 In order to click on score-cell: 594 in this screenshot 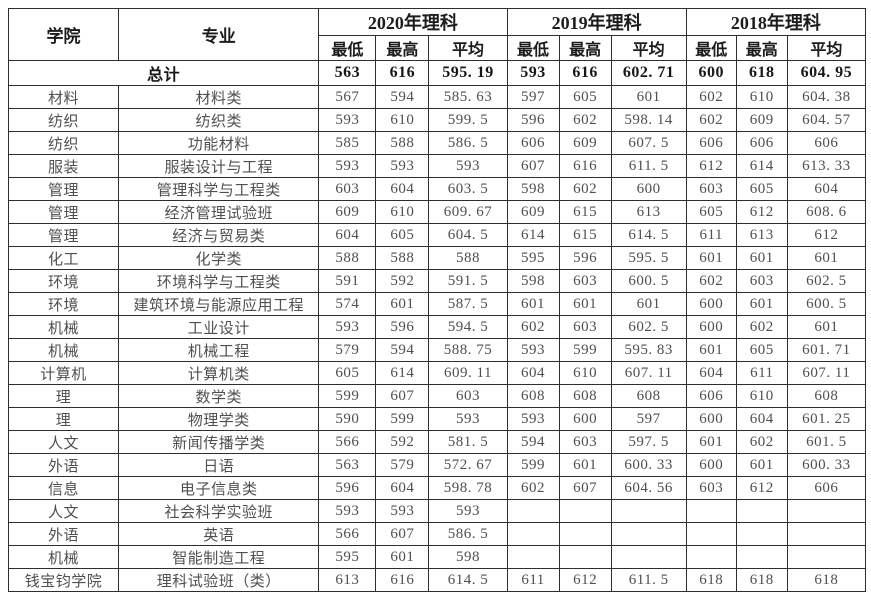, I will do `click(533, 442)`.